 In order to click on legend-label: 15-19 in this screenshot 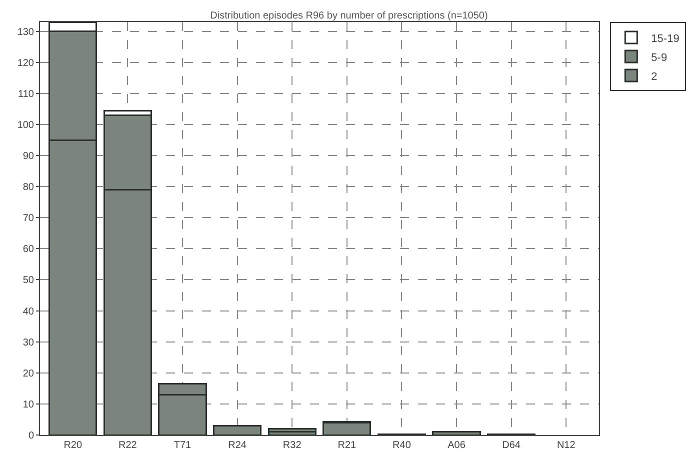, I will do `click(665, 38)`.